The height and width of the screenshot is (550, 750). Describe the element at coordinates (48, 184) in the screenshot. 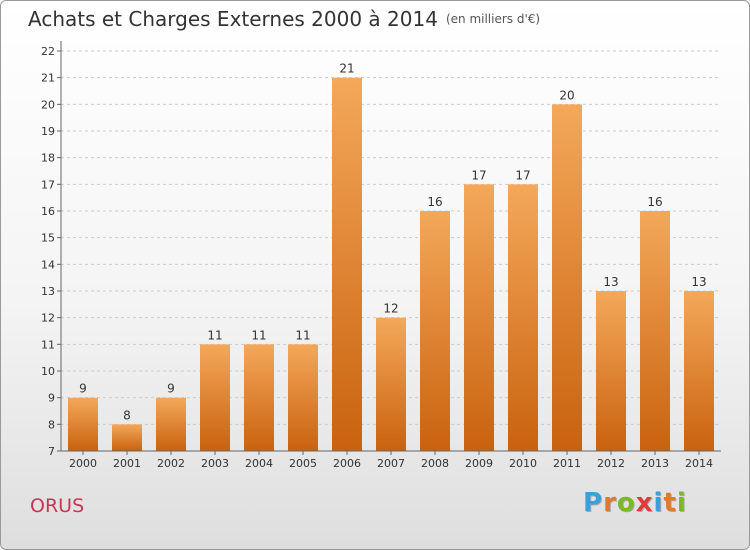

I see `y-tick-label: 17` at that location.